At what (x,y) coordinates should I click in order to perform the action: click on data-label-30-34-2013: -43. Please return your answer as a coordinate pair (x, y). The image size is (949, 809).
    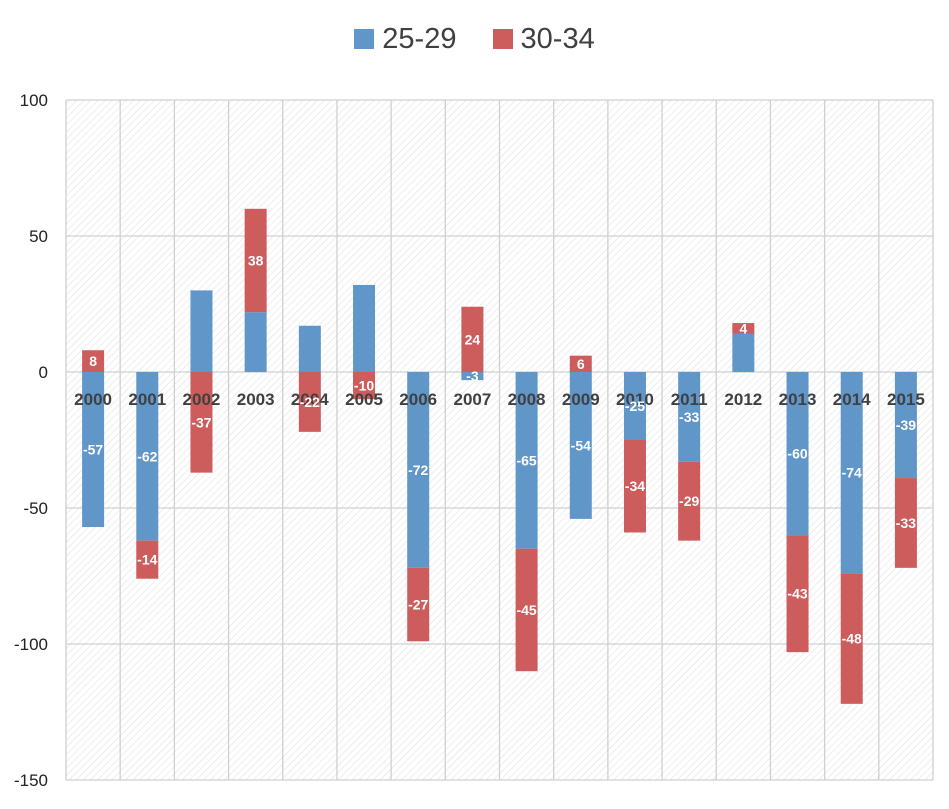
    Looking at the image, I should click on (797, 594).